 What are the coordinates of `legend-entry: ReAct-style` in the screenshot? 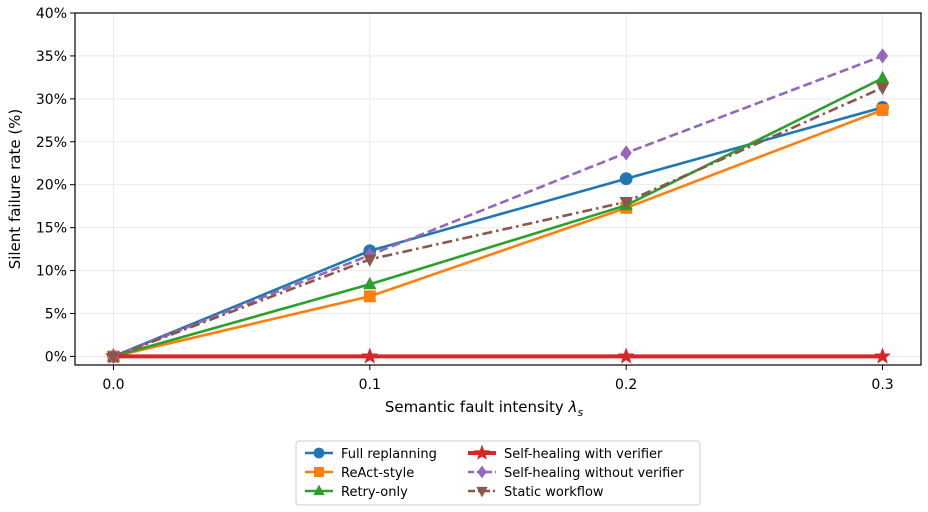 It's located at (359, 473).